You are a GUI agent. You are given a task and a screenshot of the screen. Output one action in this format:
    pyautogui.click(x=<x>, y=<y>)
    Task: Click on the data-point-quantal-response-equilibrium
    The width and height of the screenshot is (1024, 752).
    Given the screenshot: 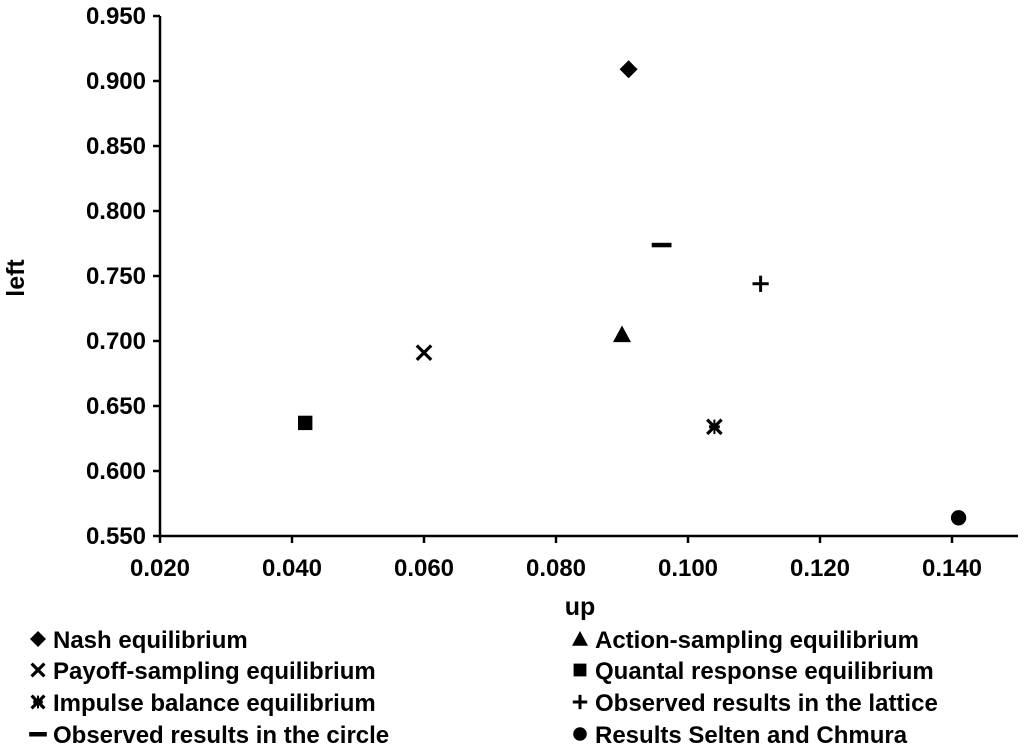 What is the action you would take?
    pyautogui.click(x=305, y=423)
    